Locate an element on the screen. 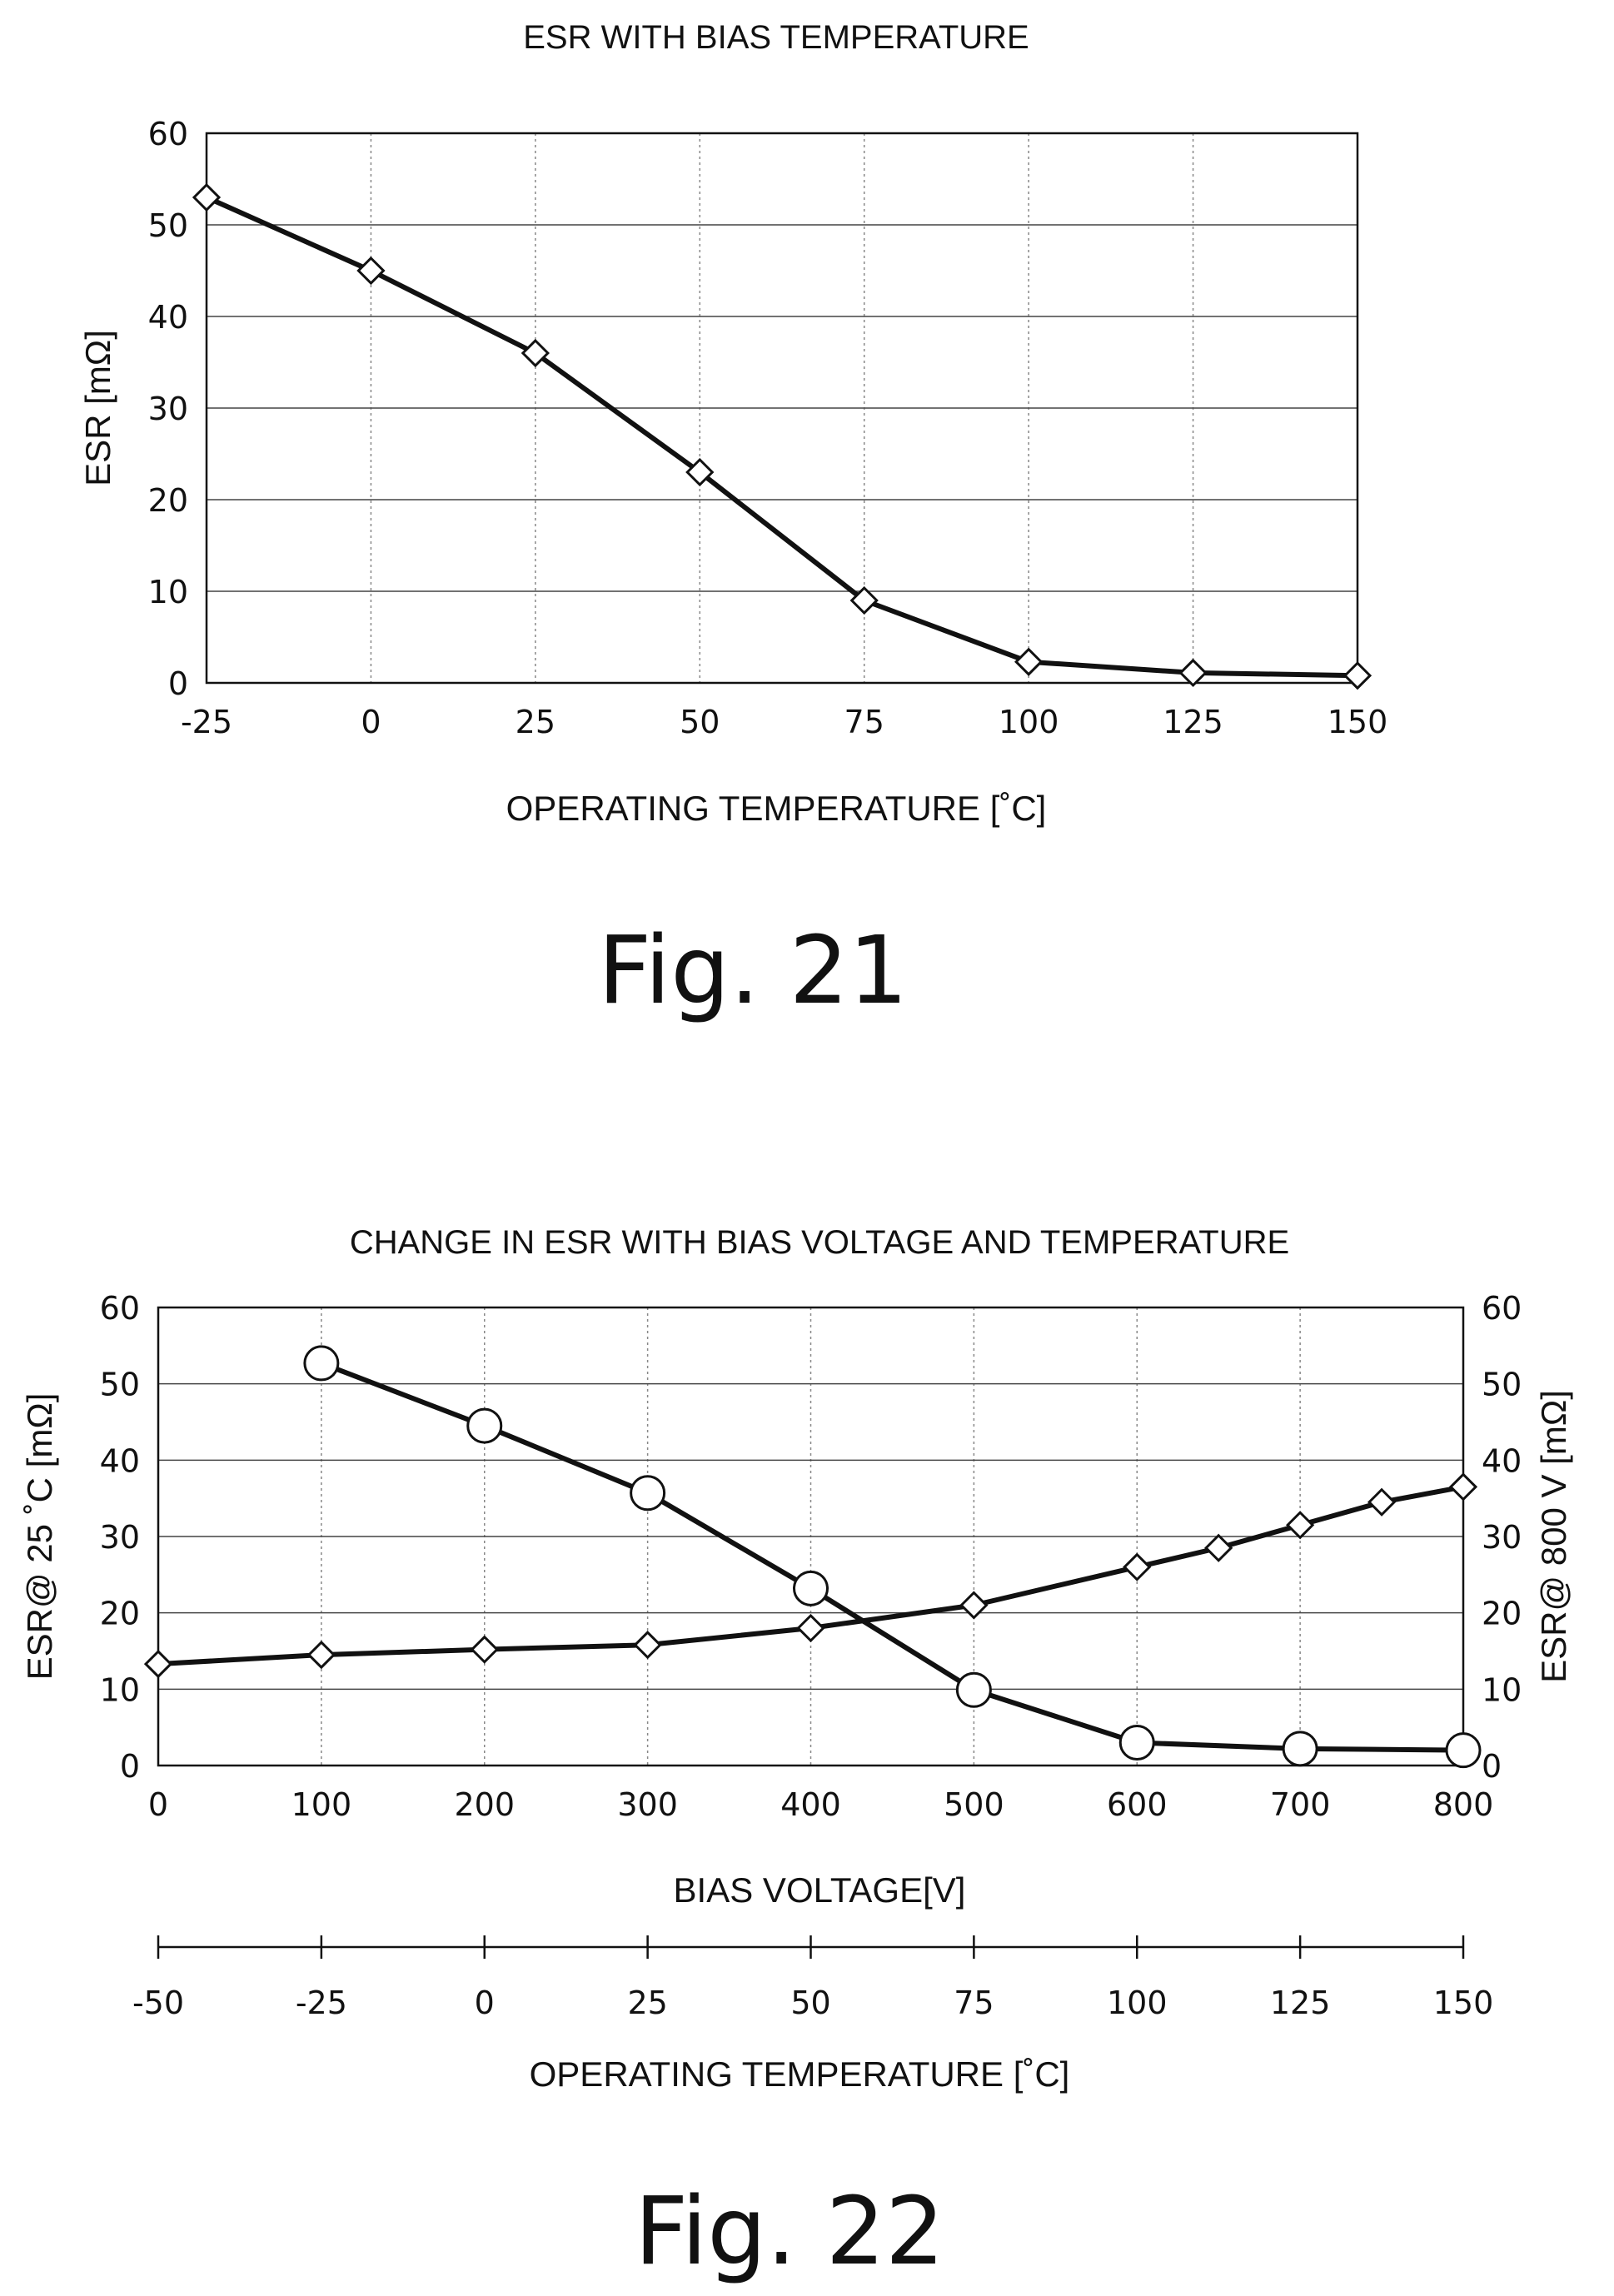  fig22-right-y-tick-labels: 0 10 20 30 40 50 60 is located at coordinates (1502, 1538).